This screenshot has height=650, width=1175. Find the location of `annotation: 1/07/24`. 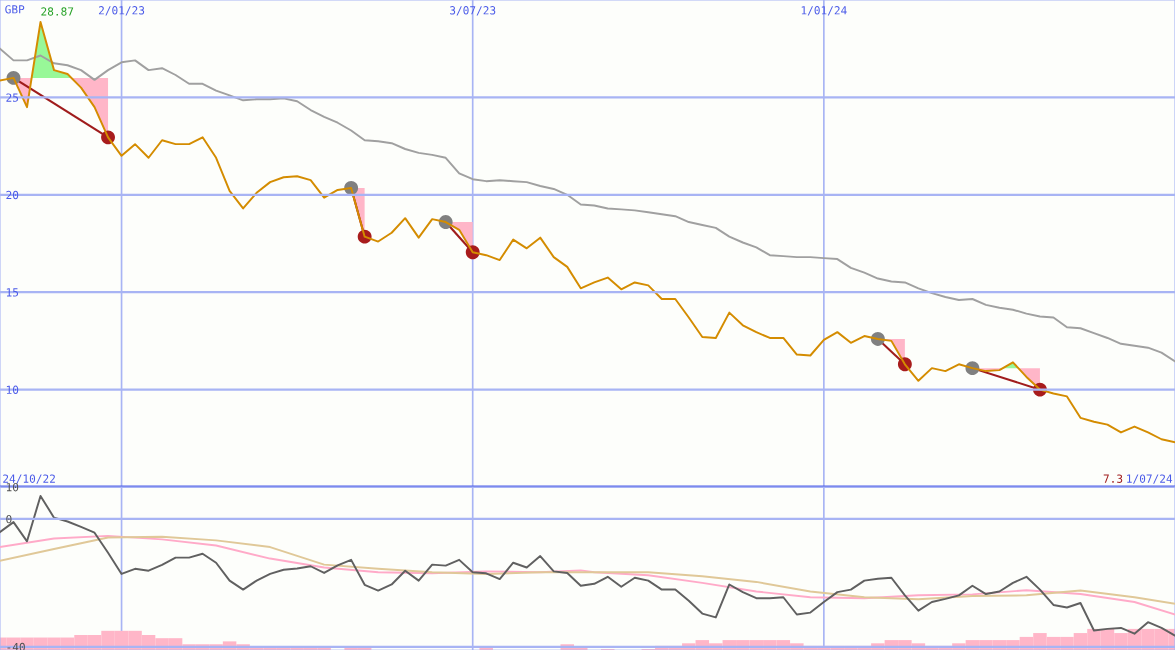

annotation: 1/07/24 is located at coordinates (1150, 479).